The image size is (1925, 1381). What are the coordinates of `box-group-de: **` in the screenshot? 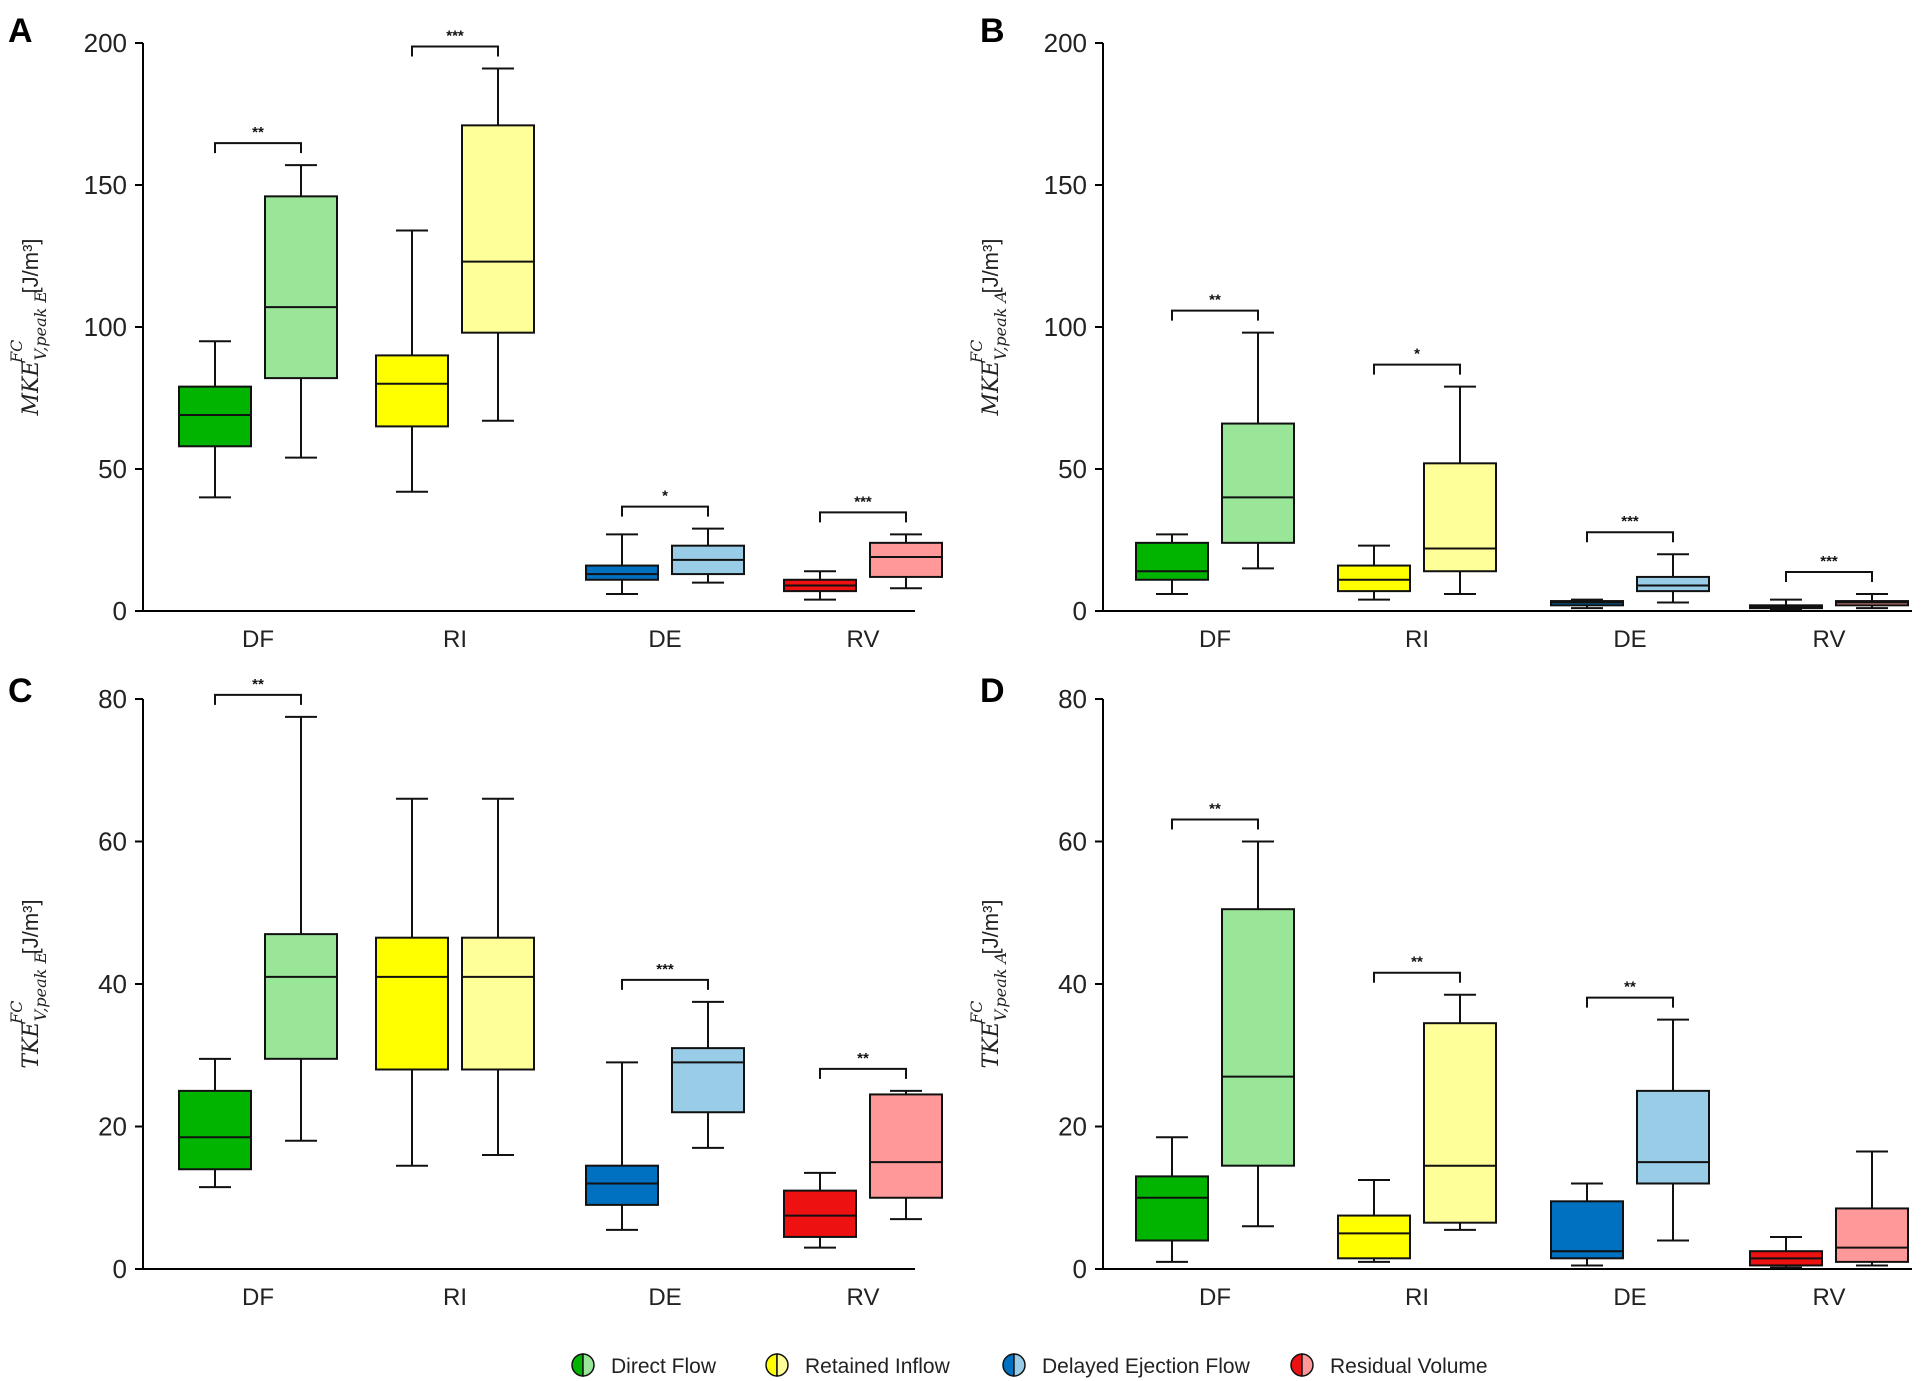 It's located at (1630, 1123).